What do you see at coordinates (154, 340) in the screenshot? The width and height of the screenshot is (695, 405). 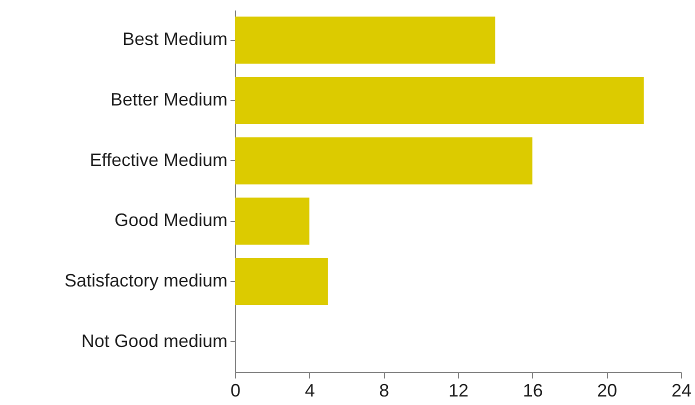 I see `y-tick-label: Not Good medium` at bounding box center [154, 340].